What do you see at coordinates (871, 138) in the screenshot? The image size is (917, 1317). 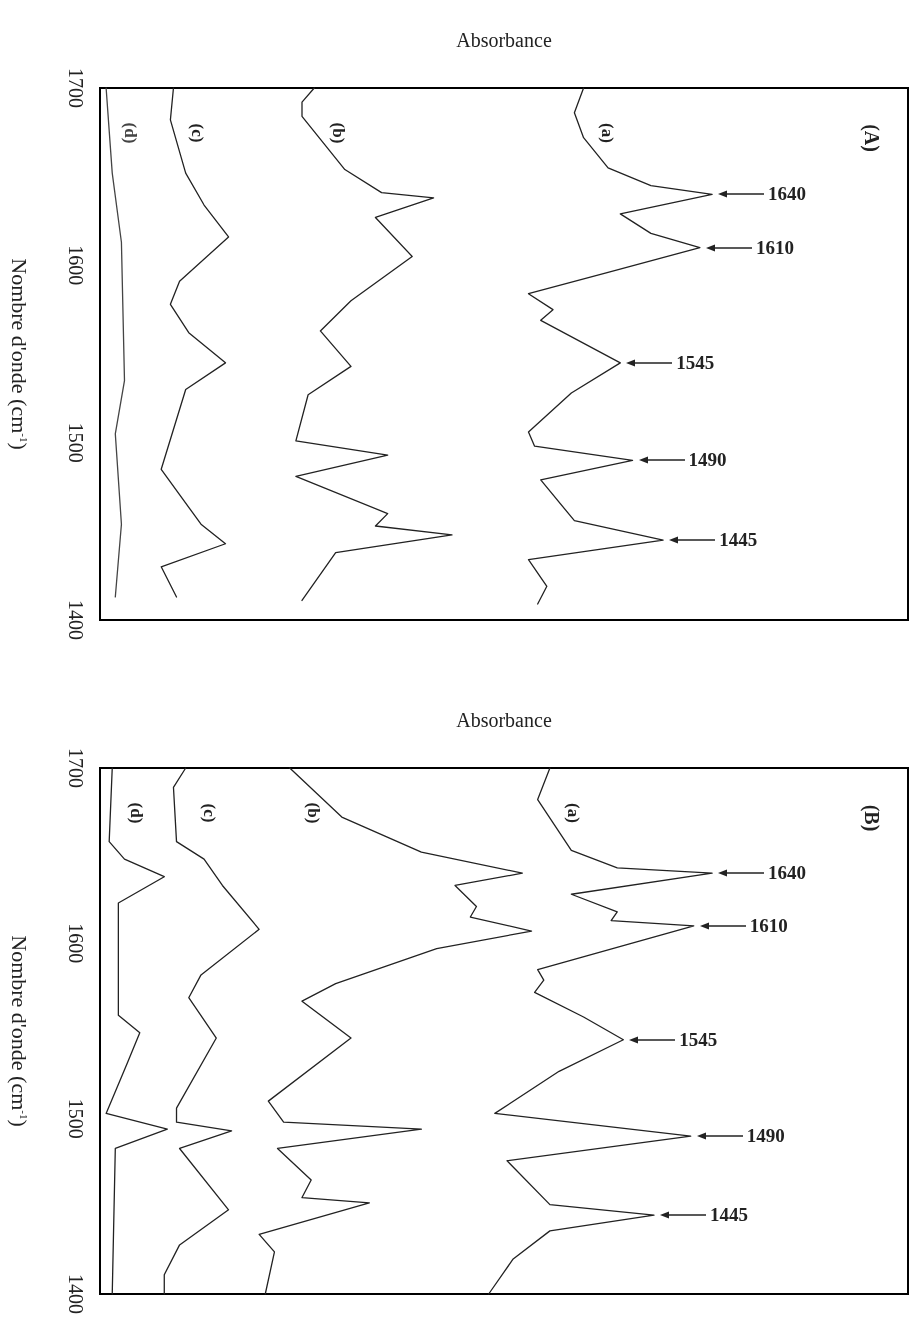 I see `text: (A)` at bounding box center [871, 138].